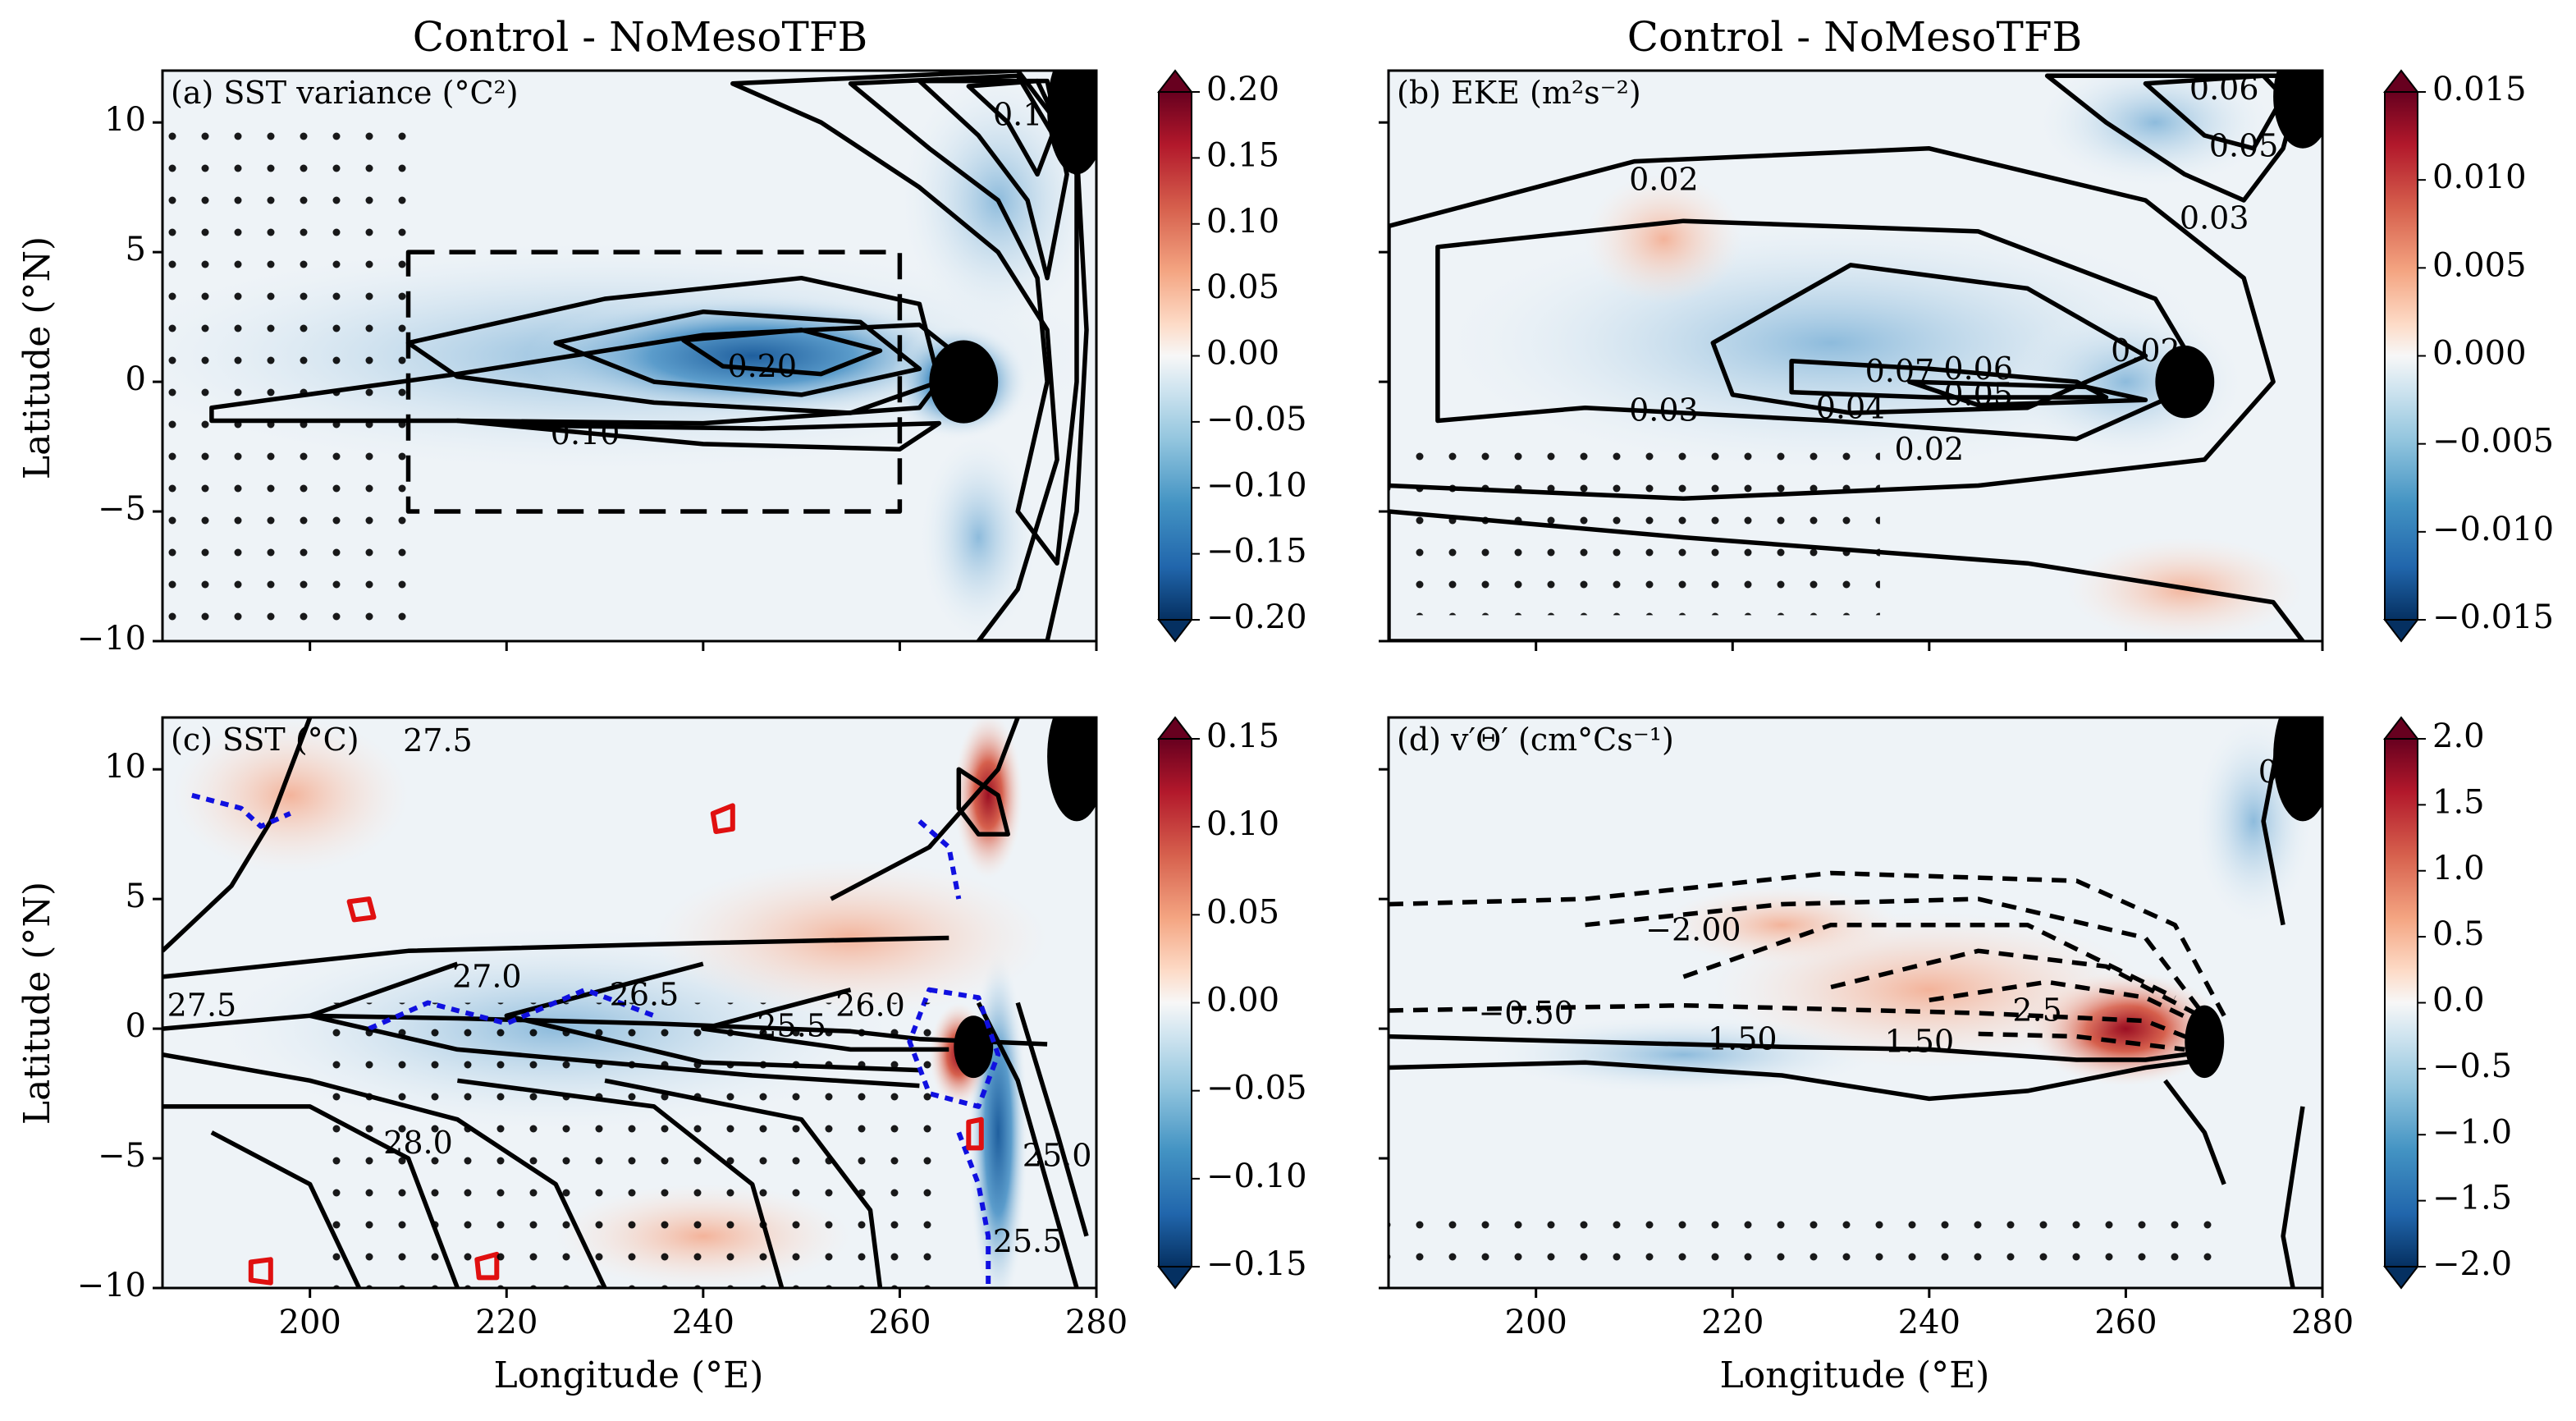 Image resolution: width=2576 pixels, height=1421 pixels. Describe the element at coordinates (265, 740) in the screenshot. I see `panel-label: (c) SST (°C)` at that location.